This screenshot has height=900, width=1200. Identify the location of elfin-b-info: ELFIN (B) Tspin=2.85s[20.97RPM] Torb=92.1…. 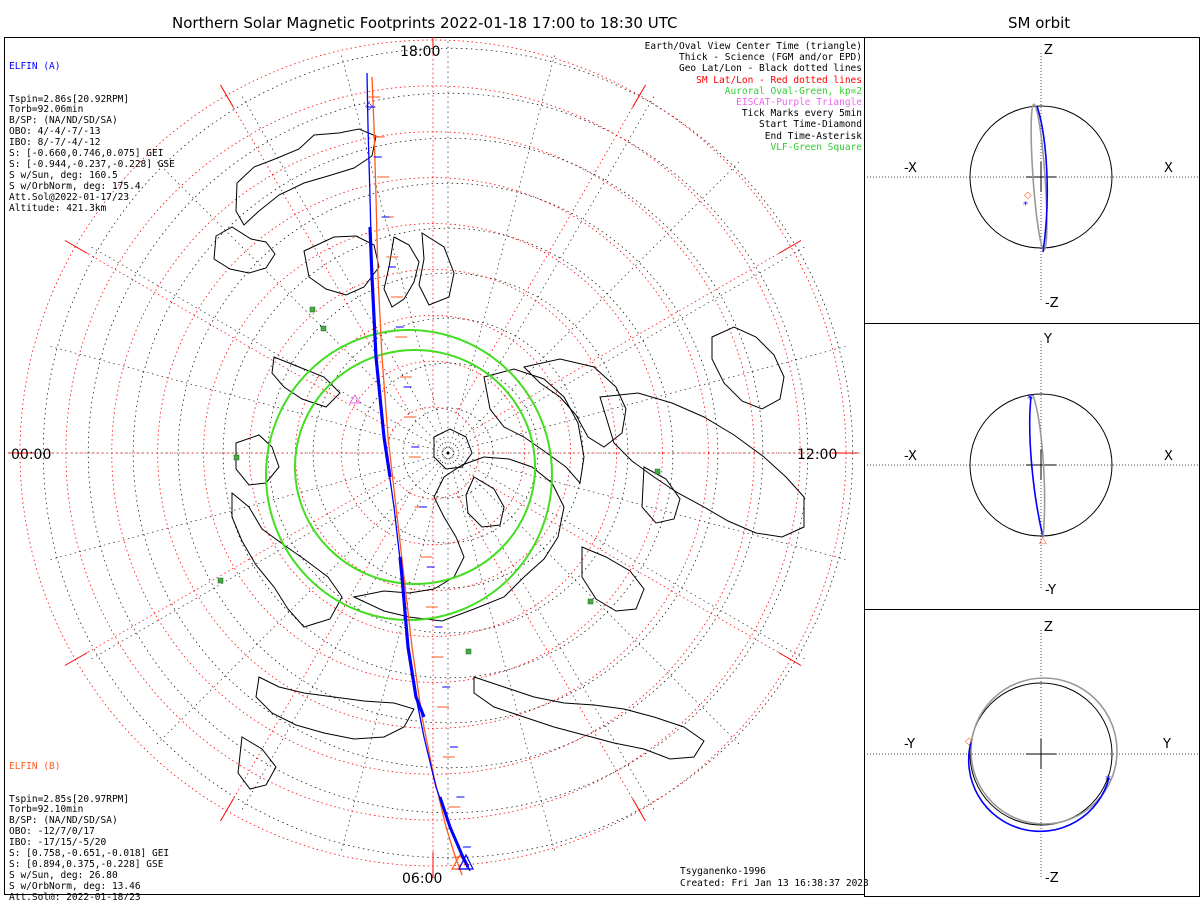
(89, 820).